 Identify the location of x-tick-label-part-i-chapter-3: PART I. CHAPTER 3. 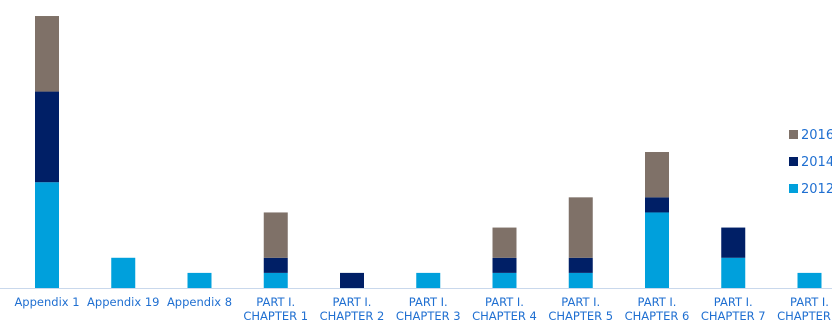
(428, 309).